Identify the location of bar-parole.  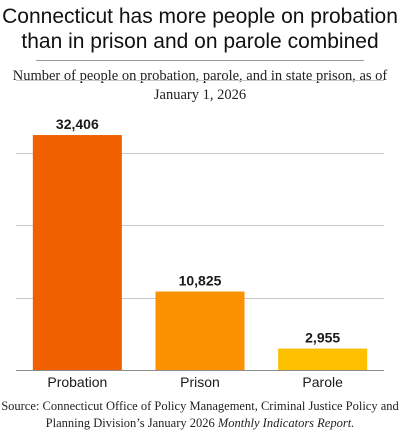
(323, 359).